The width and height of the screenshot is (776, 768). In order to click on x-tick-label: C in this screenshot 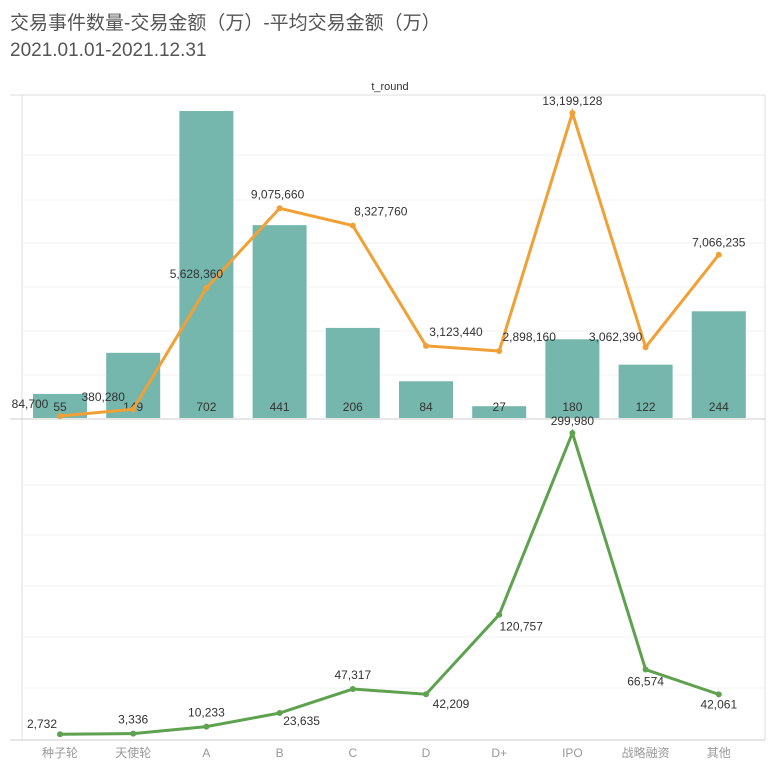, I will do `click(352, 753)`.